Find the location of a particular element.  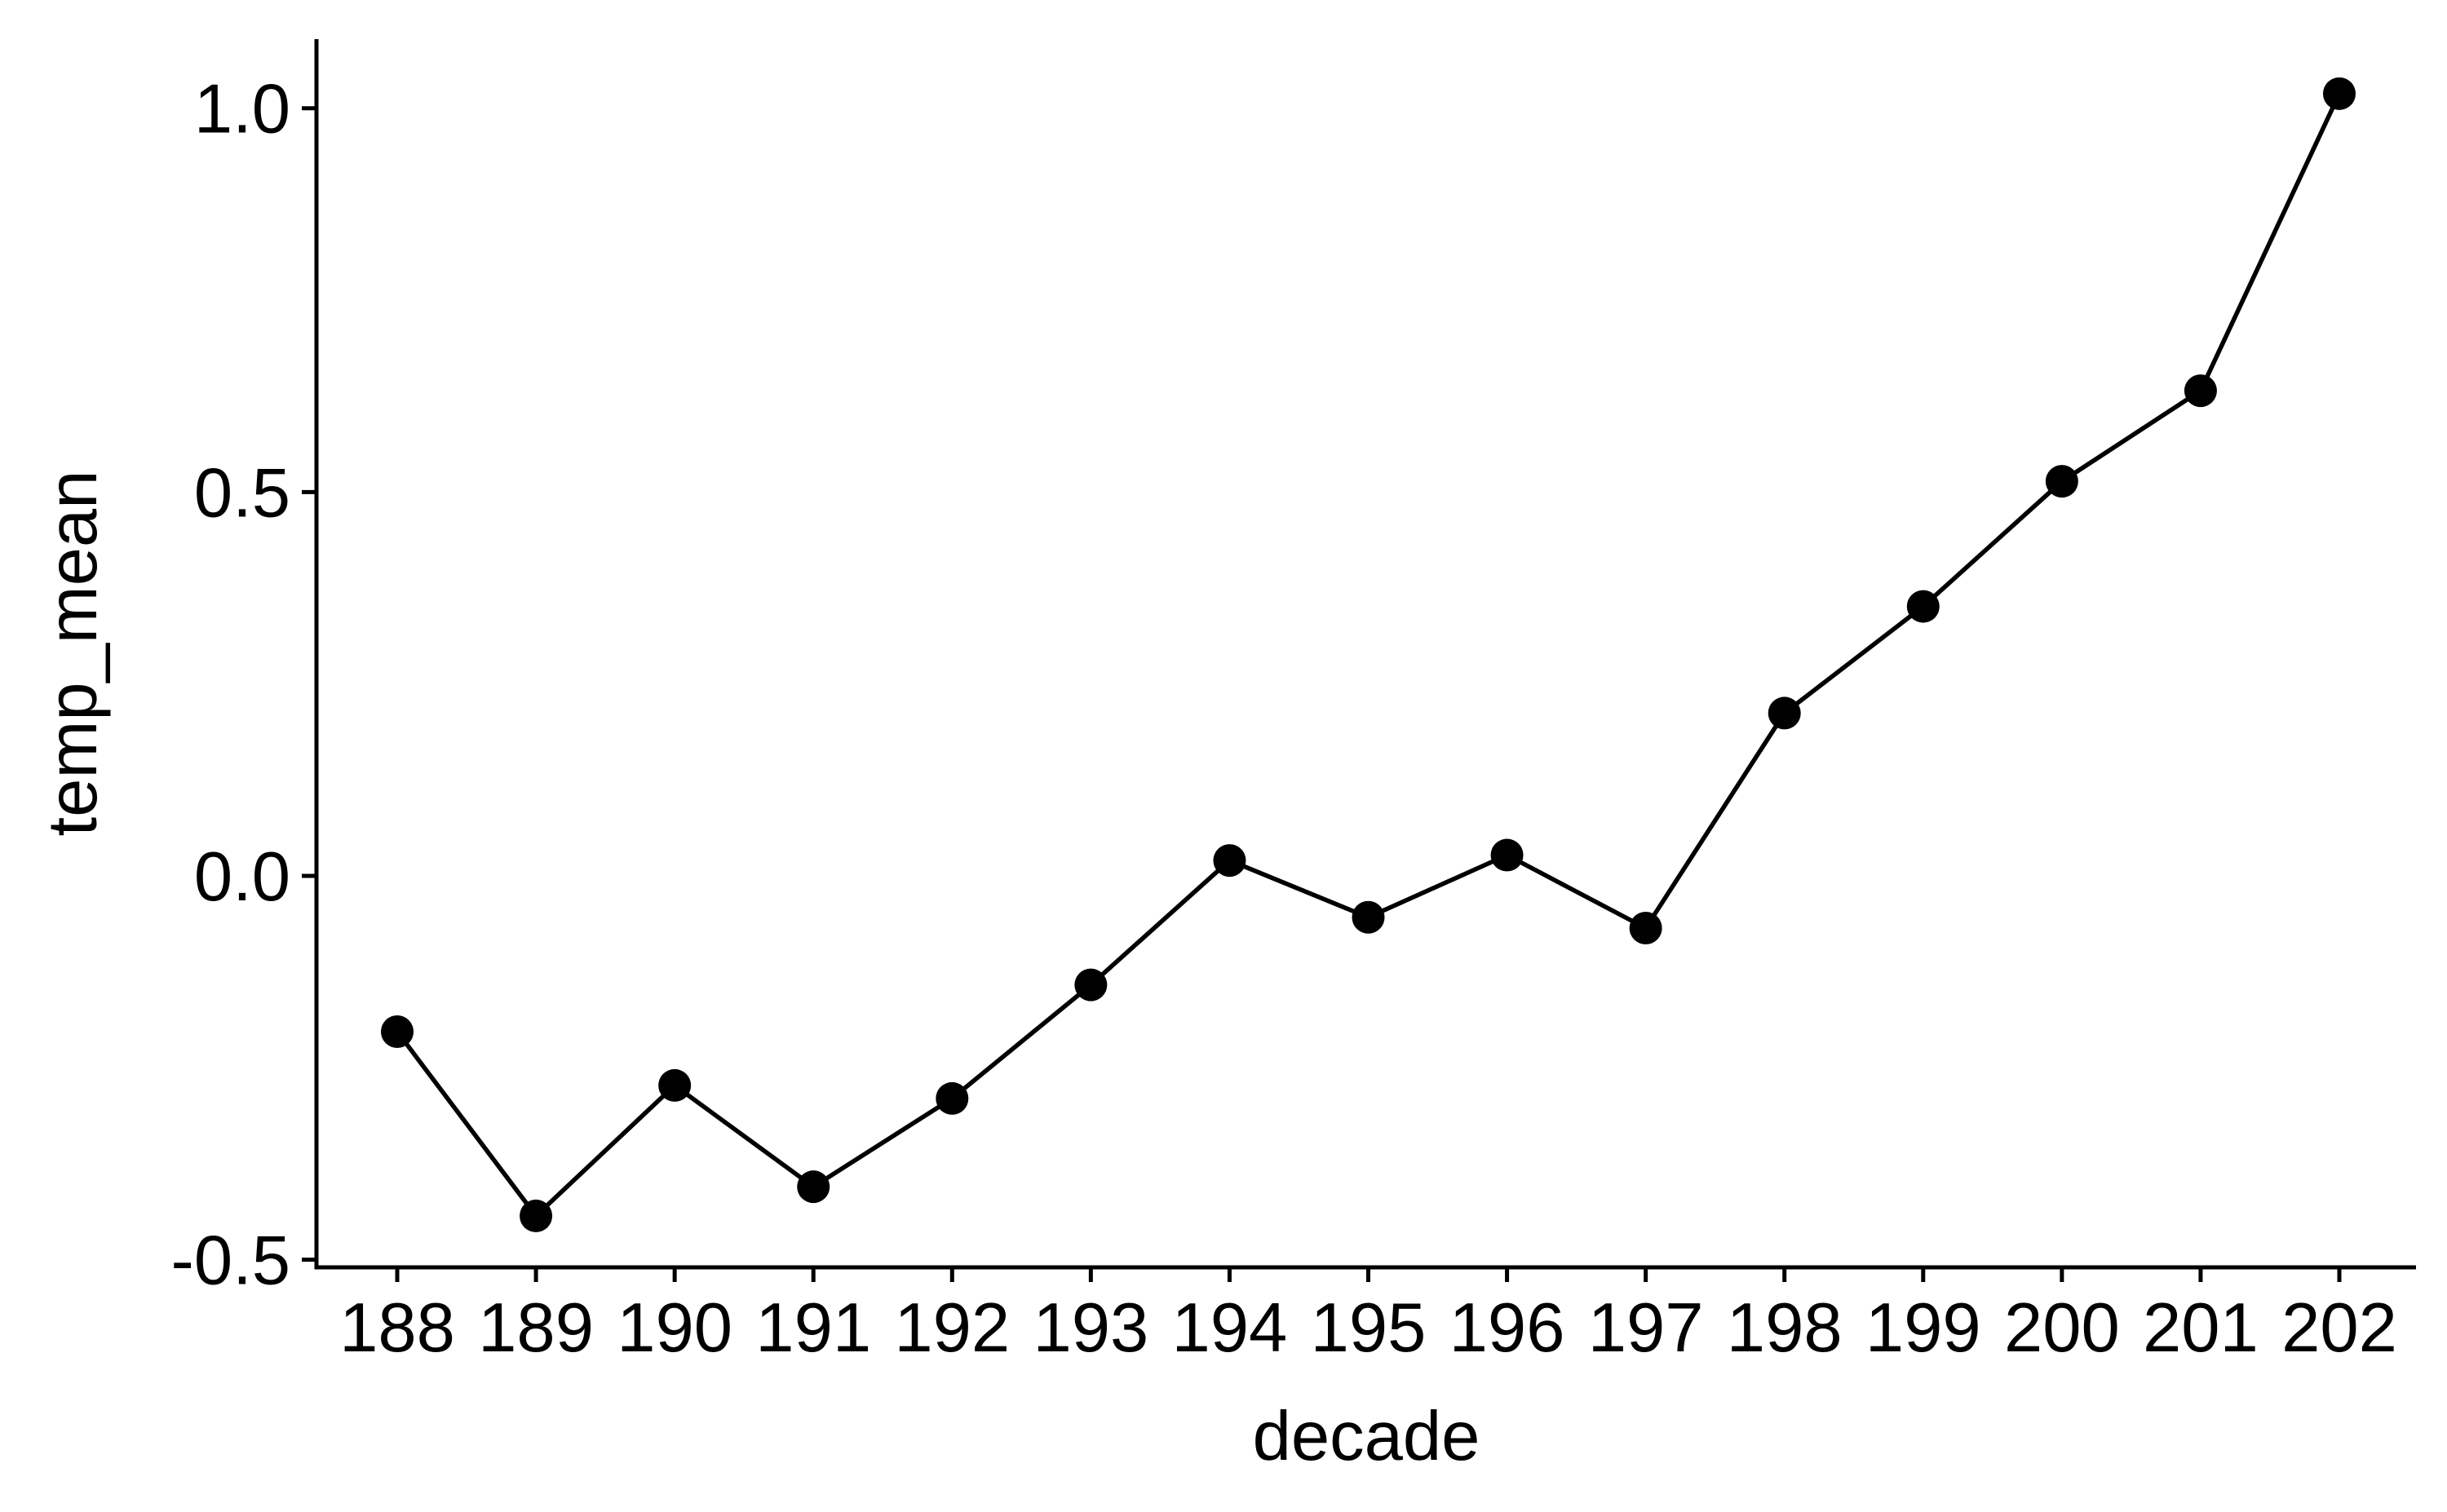

x-tick-label: 193 is located at coordinates (1090, 1328).